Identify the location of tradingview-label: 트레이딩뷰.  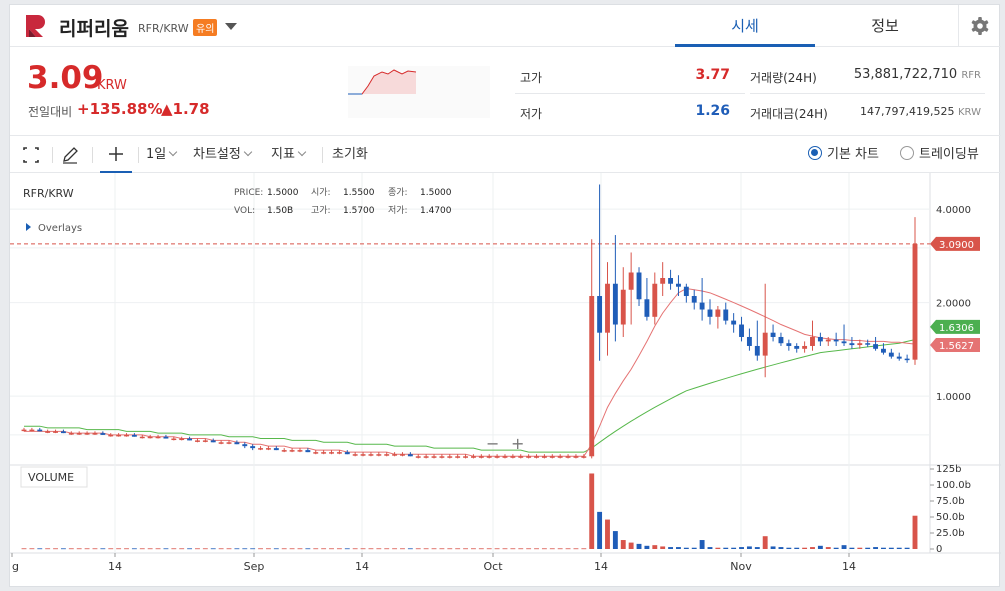
(949, 154).